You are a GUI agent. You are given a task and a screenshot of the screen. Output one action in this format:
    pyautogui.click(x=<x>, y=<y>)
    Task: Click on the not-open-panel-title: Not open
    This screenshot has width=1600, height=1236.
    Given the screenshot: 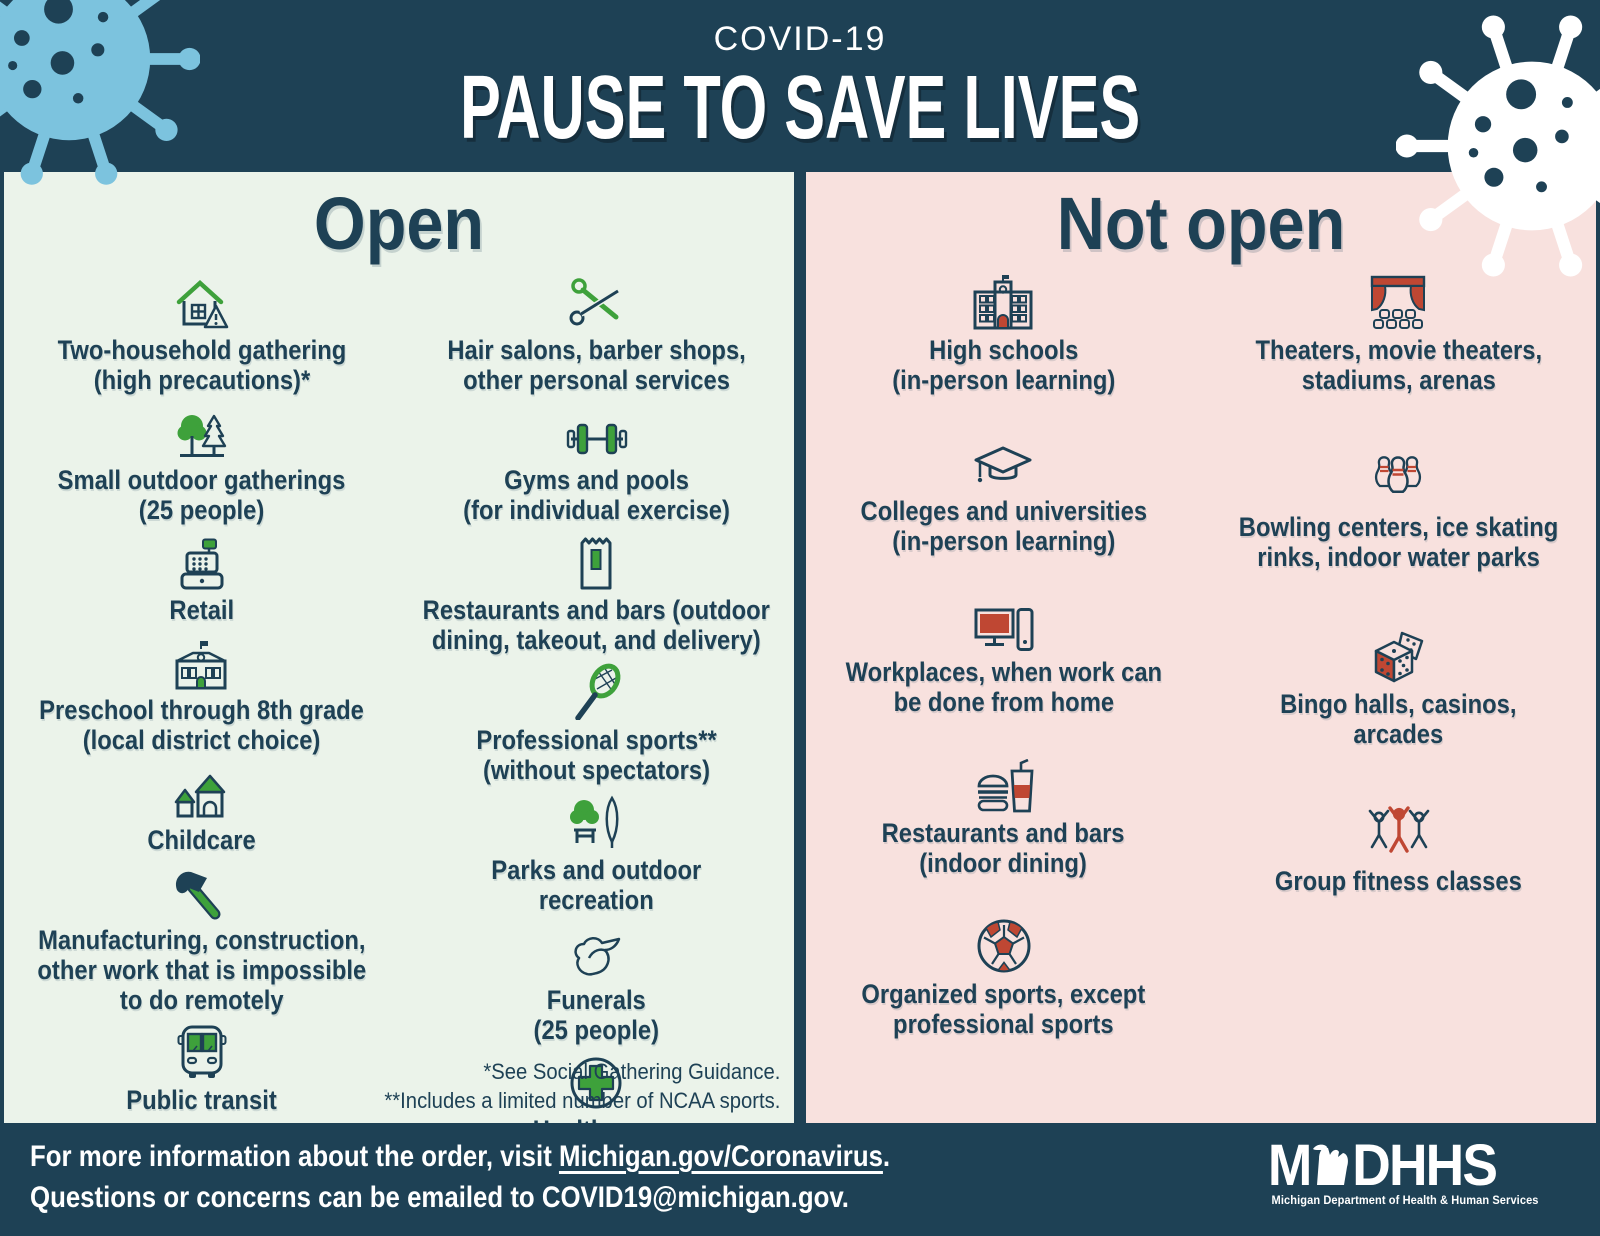 What is the action you would take?
    pyautogui.click(x=1201, y=223)
    